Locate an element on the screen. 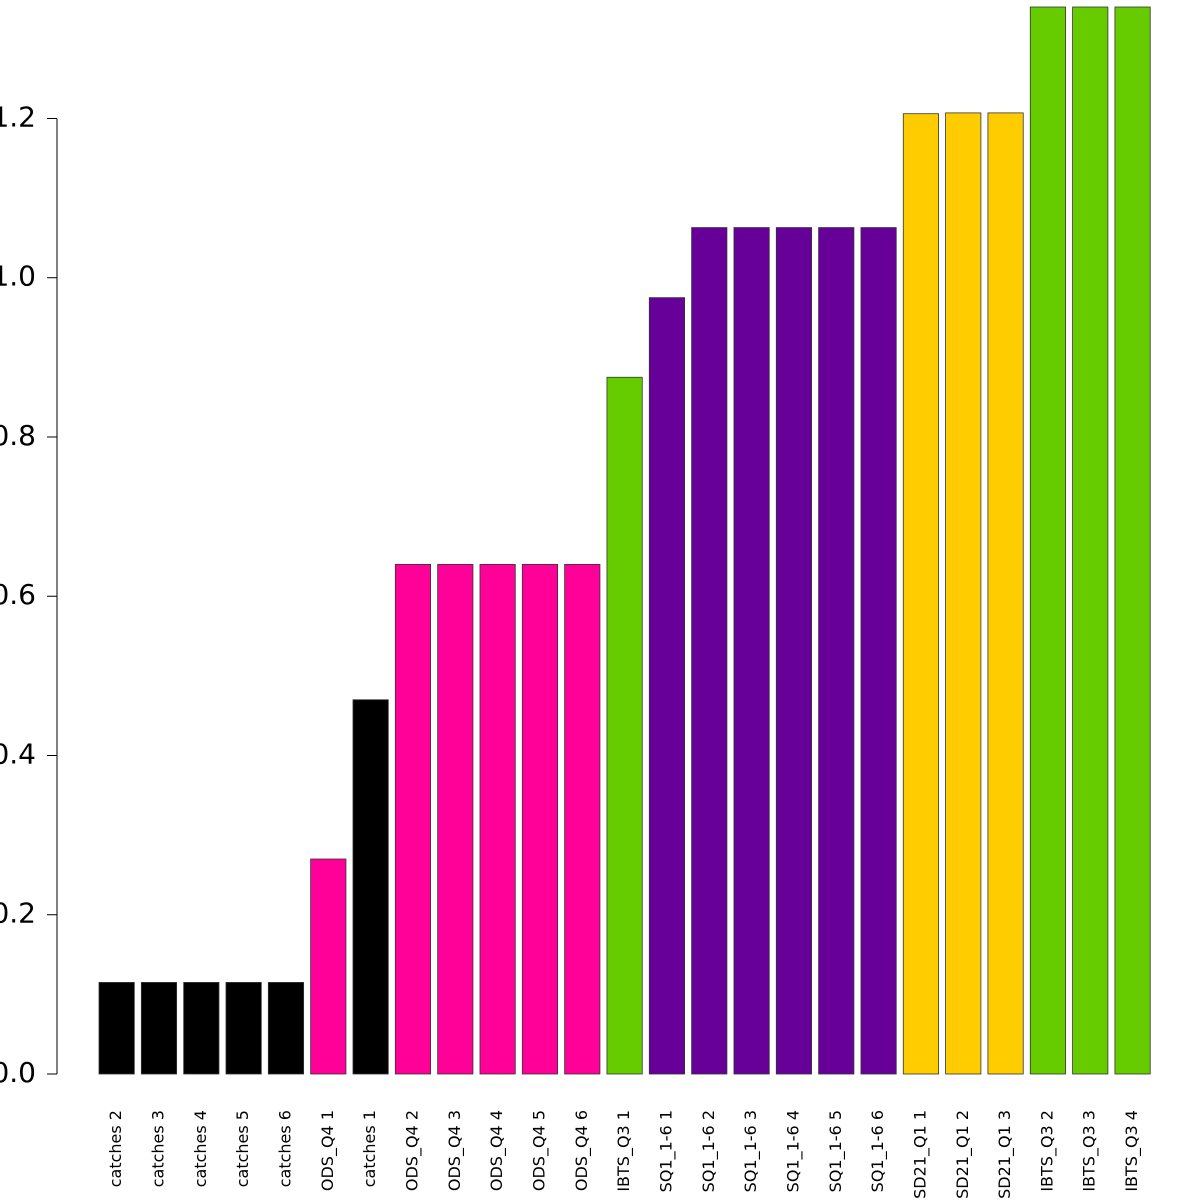 This screenshot has width=1200, height=1200. x-tick-label: ODS_Q4 4 is located at coordinates (497, 1150).